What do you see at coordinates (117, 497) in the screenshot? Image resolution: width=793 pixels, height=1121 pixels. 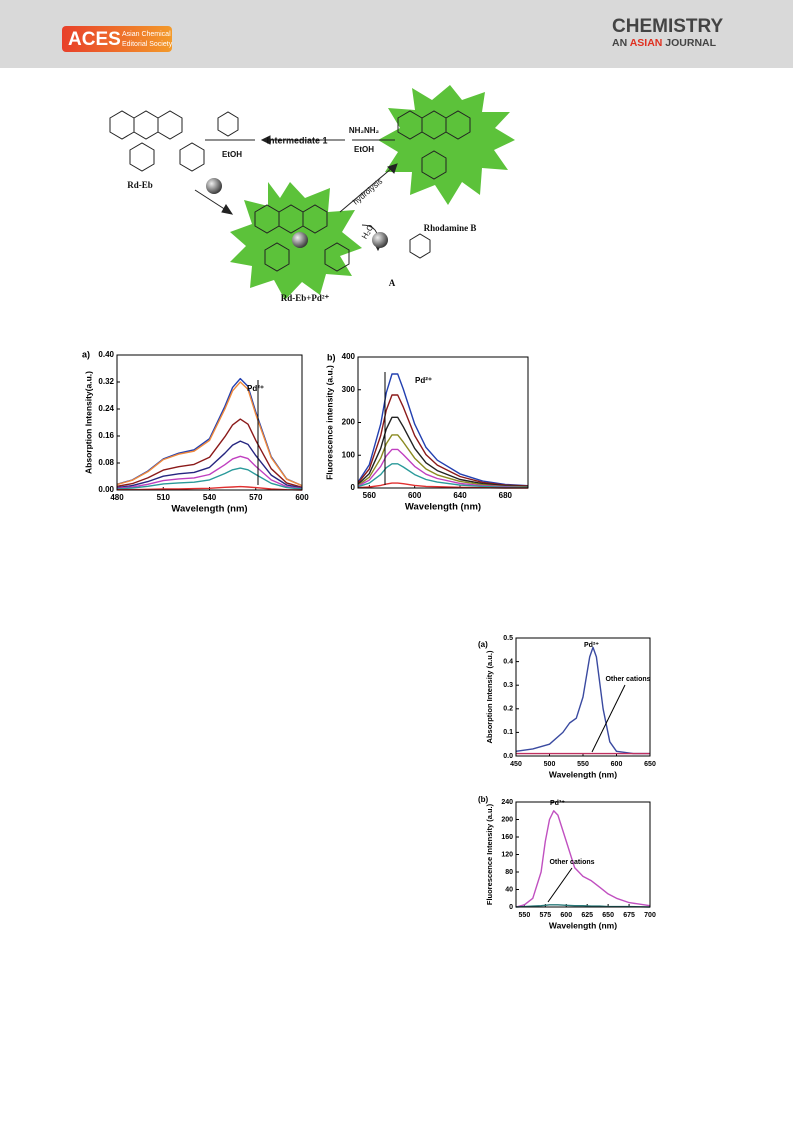 I see `x-tick-label: 480` at bounding box center [117, 497].